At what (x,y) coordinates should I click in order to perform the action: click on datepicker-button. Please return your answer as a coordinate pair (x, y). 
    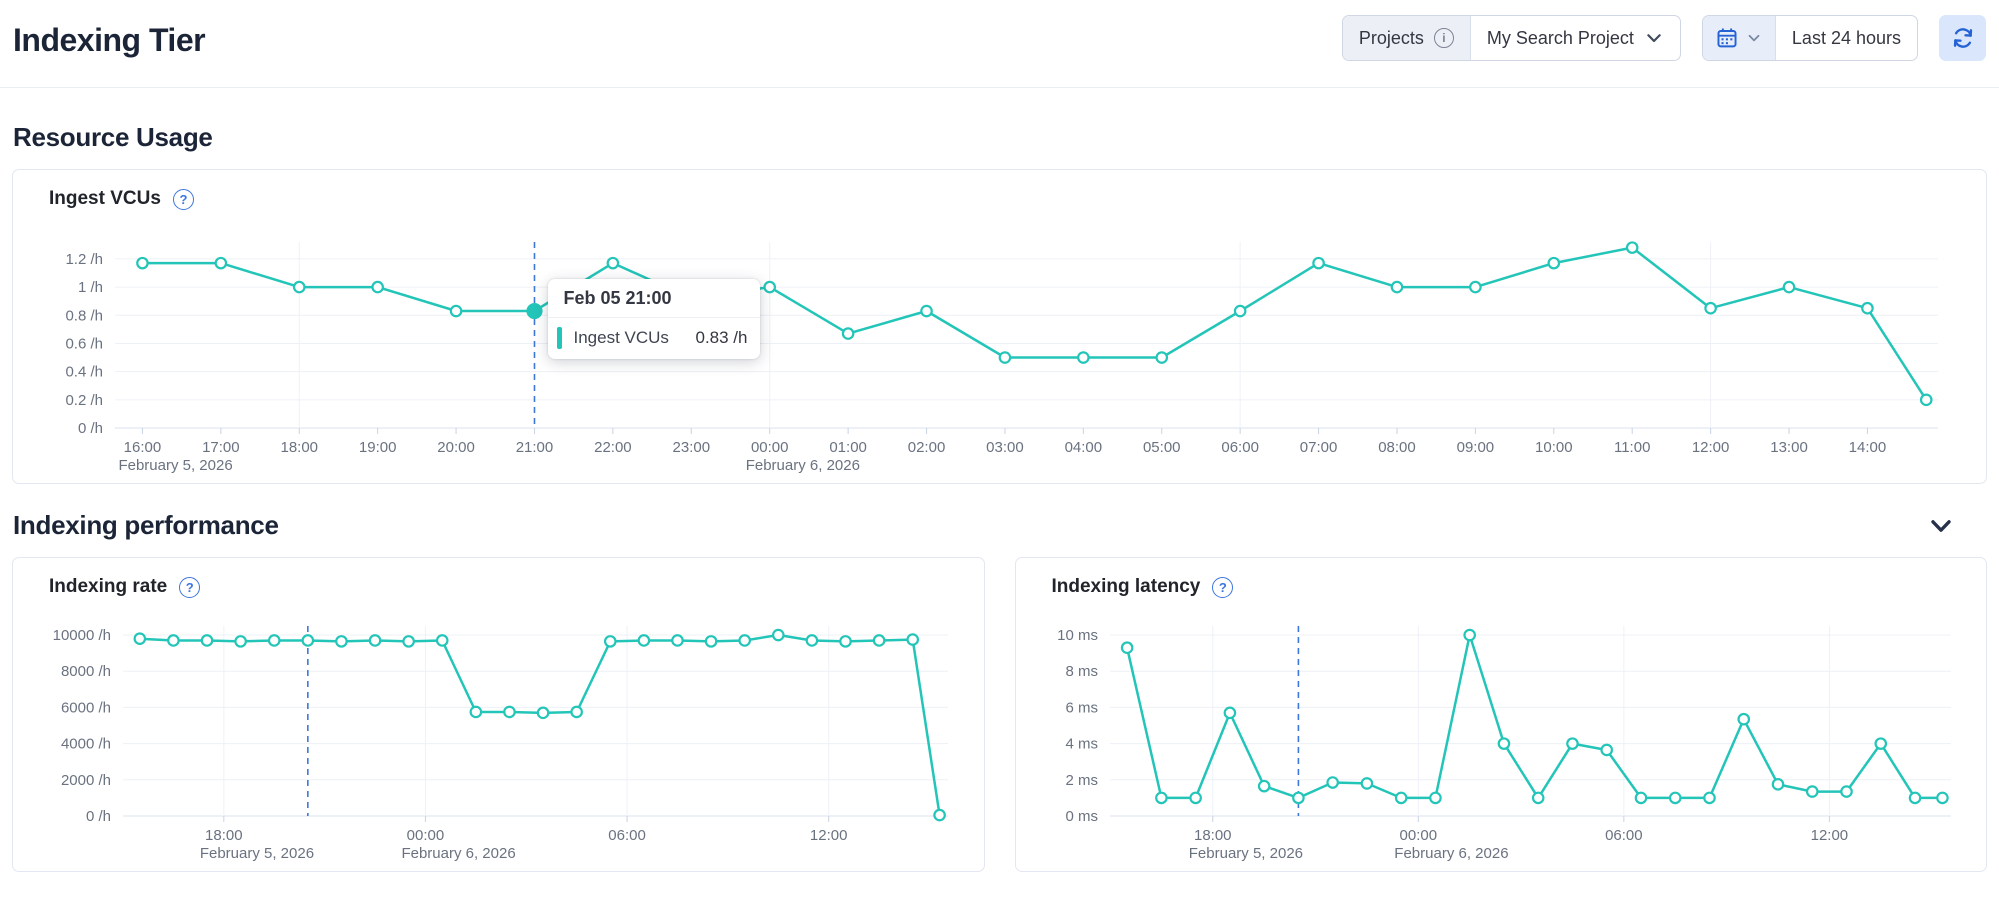
    Looking at the image, I should click on (1739, 38).